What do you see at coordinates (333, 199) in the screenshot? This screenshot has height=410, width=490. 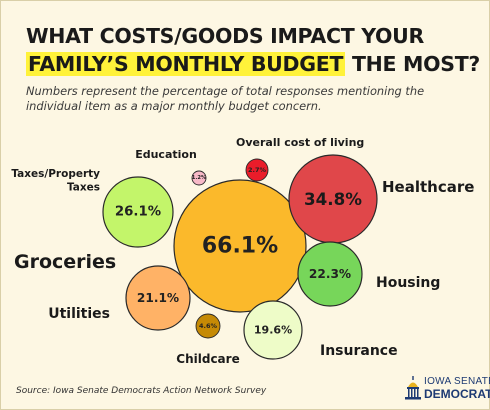 I see `value-label-healthcare: 34.8%` at bounding box center [333, 199].